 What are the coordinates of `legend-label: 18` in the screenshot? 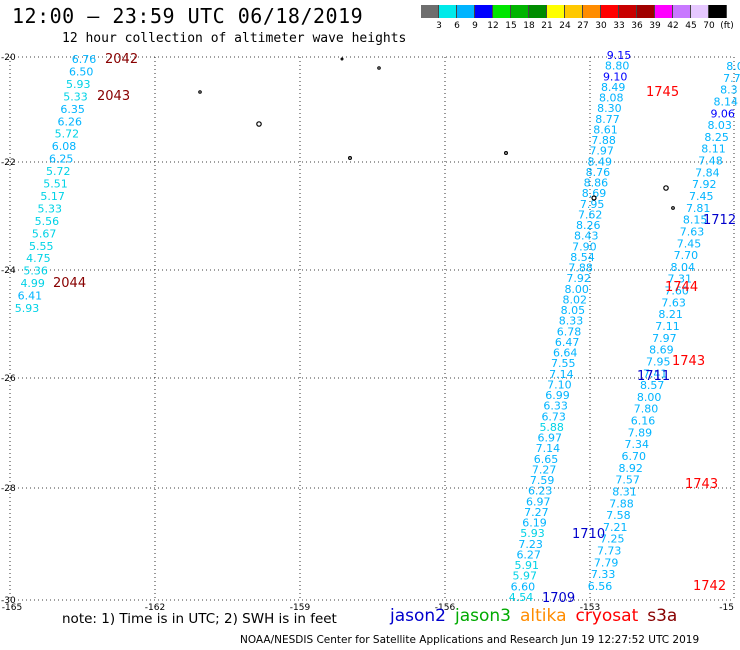 It's located at (529, 26).